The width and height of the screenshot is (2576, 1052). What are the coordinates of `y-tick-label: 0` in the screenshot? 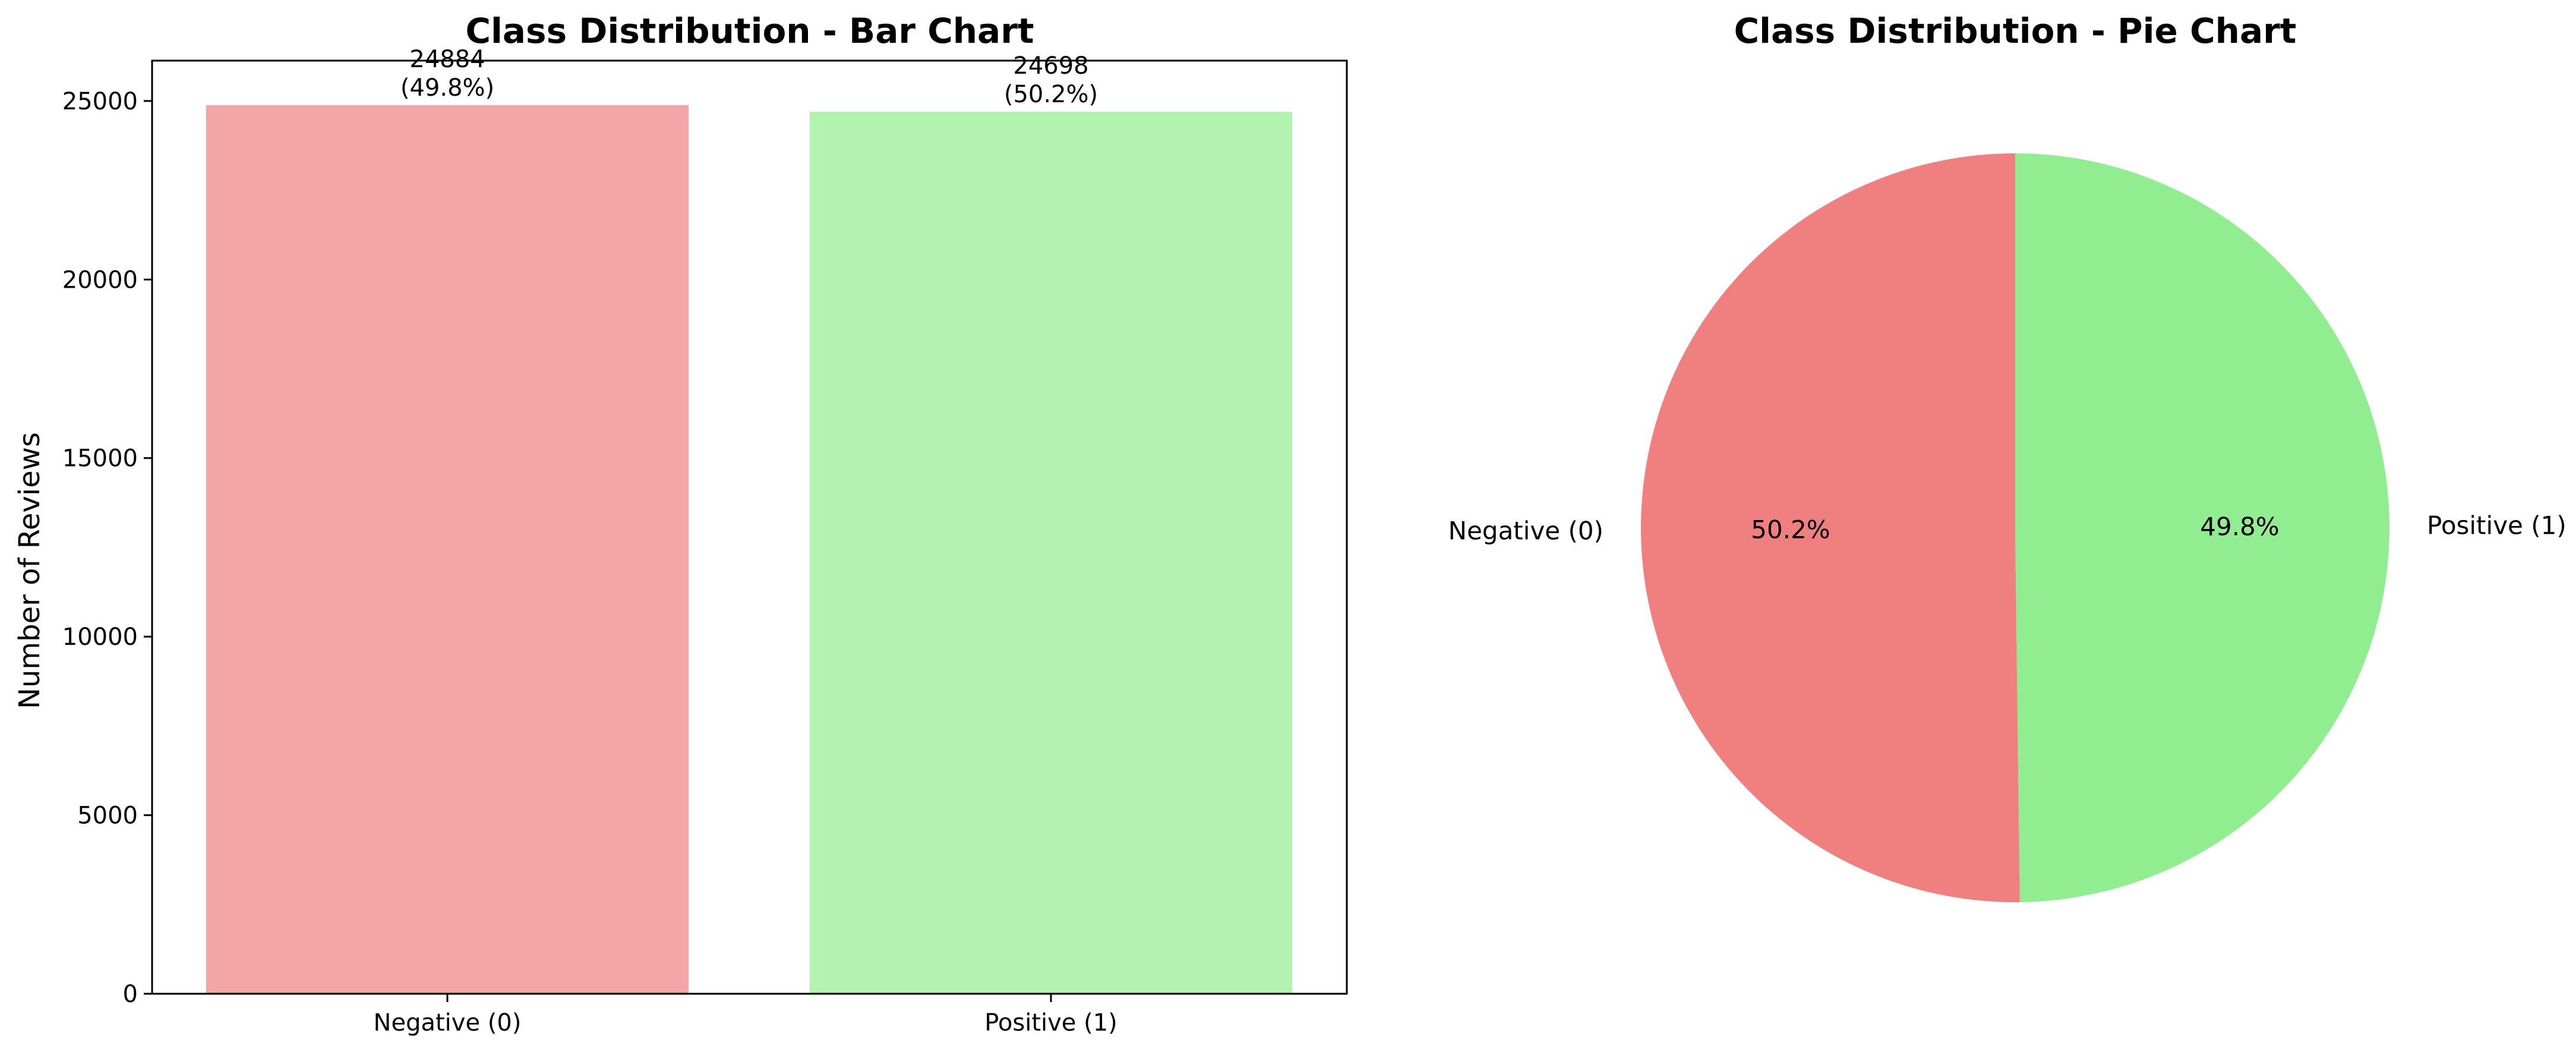 It's located at (130, 995).